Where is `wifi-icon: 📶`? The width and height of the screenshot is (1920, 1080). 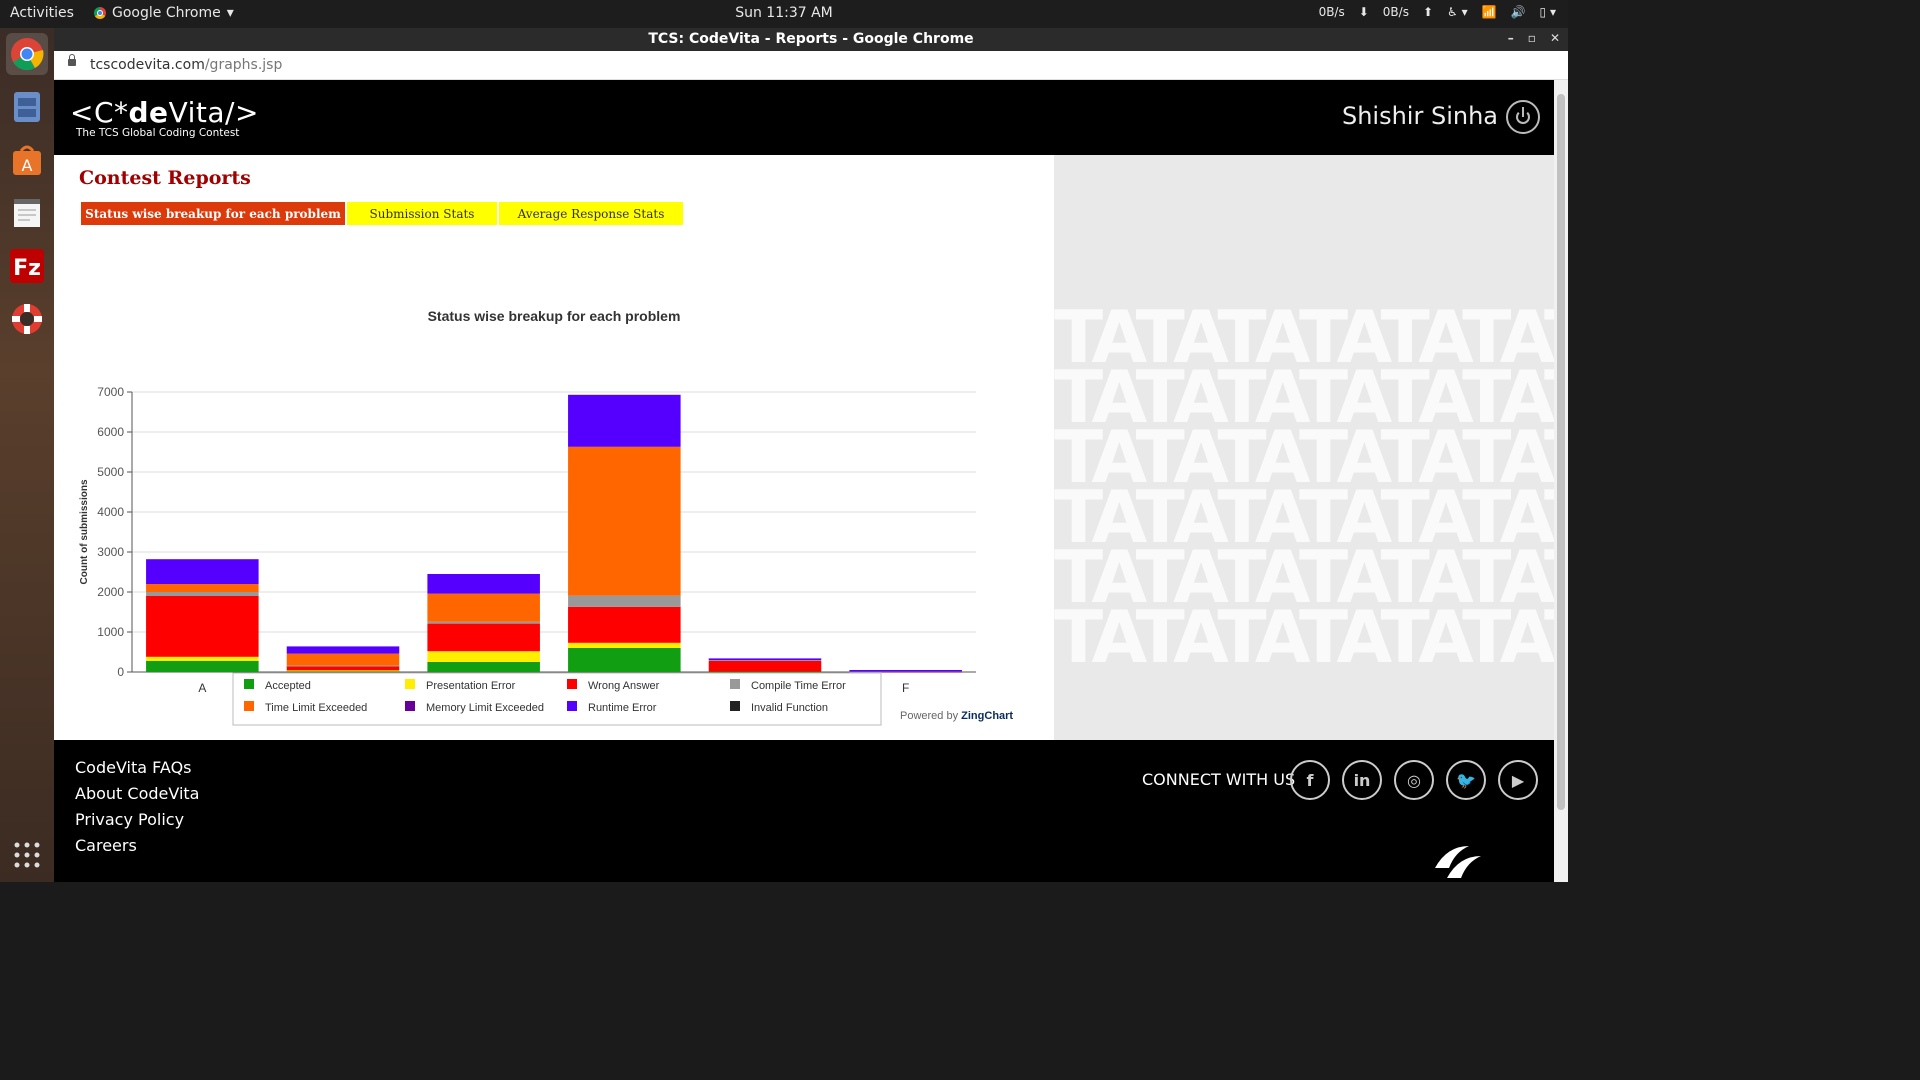 wifi-icon: 📶 is located at coordinates (1489, 12).